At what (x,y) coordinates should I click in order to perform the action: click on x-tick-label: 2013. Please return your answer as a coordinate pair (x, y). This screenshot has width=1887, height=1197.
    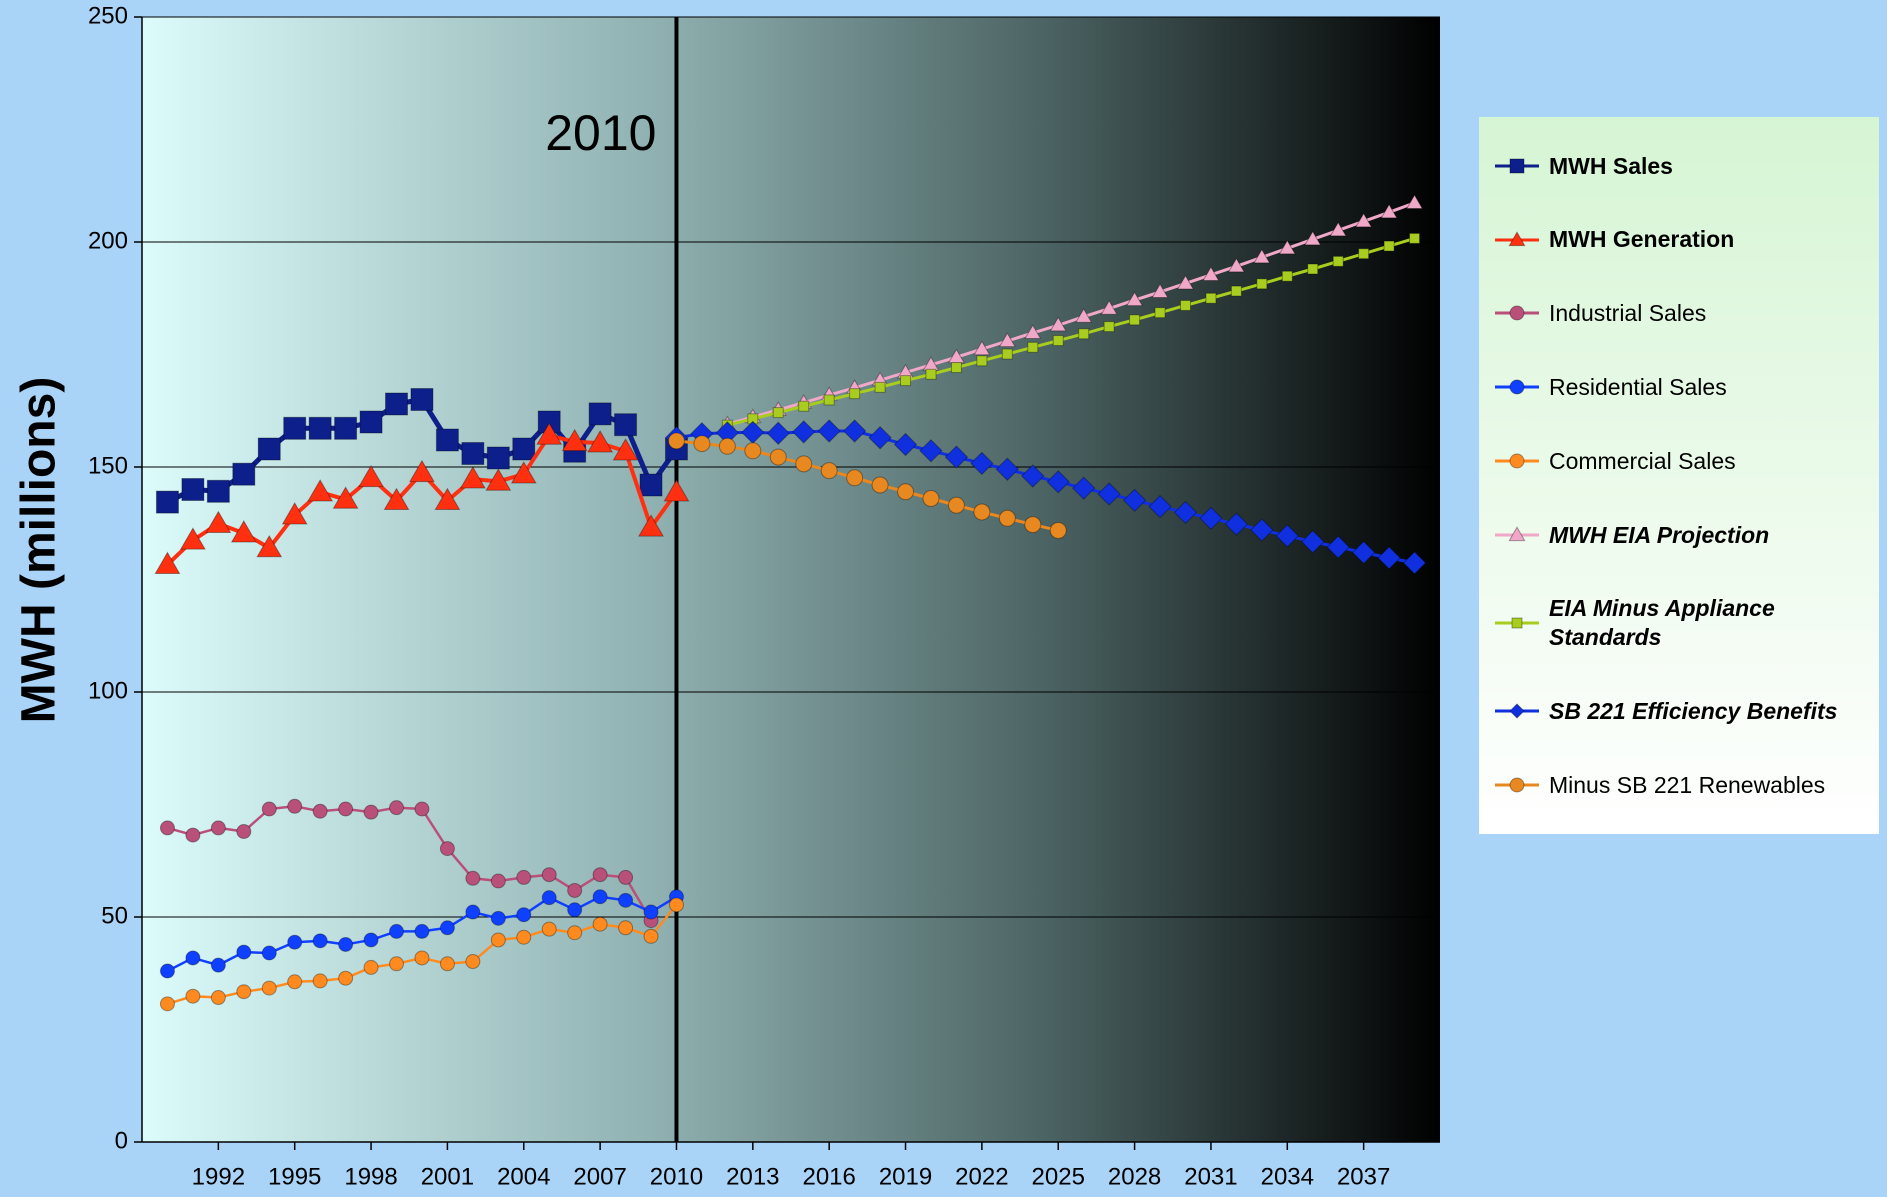
    Looking at the image, I should click on (752, 1176).